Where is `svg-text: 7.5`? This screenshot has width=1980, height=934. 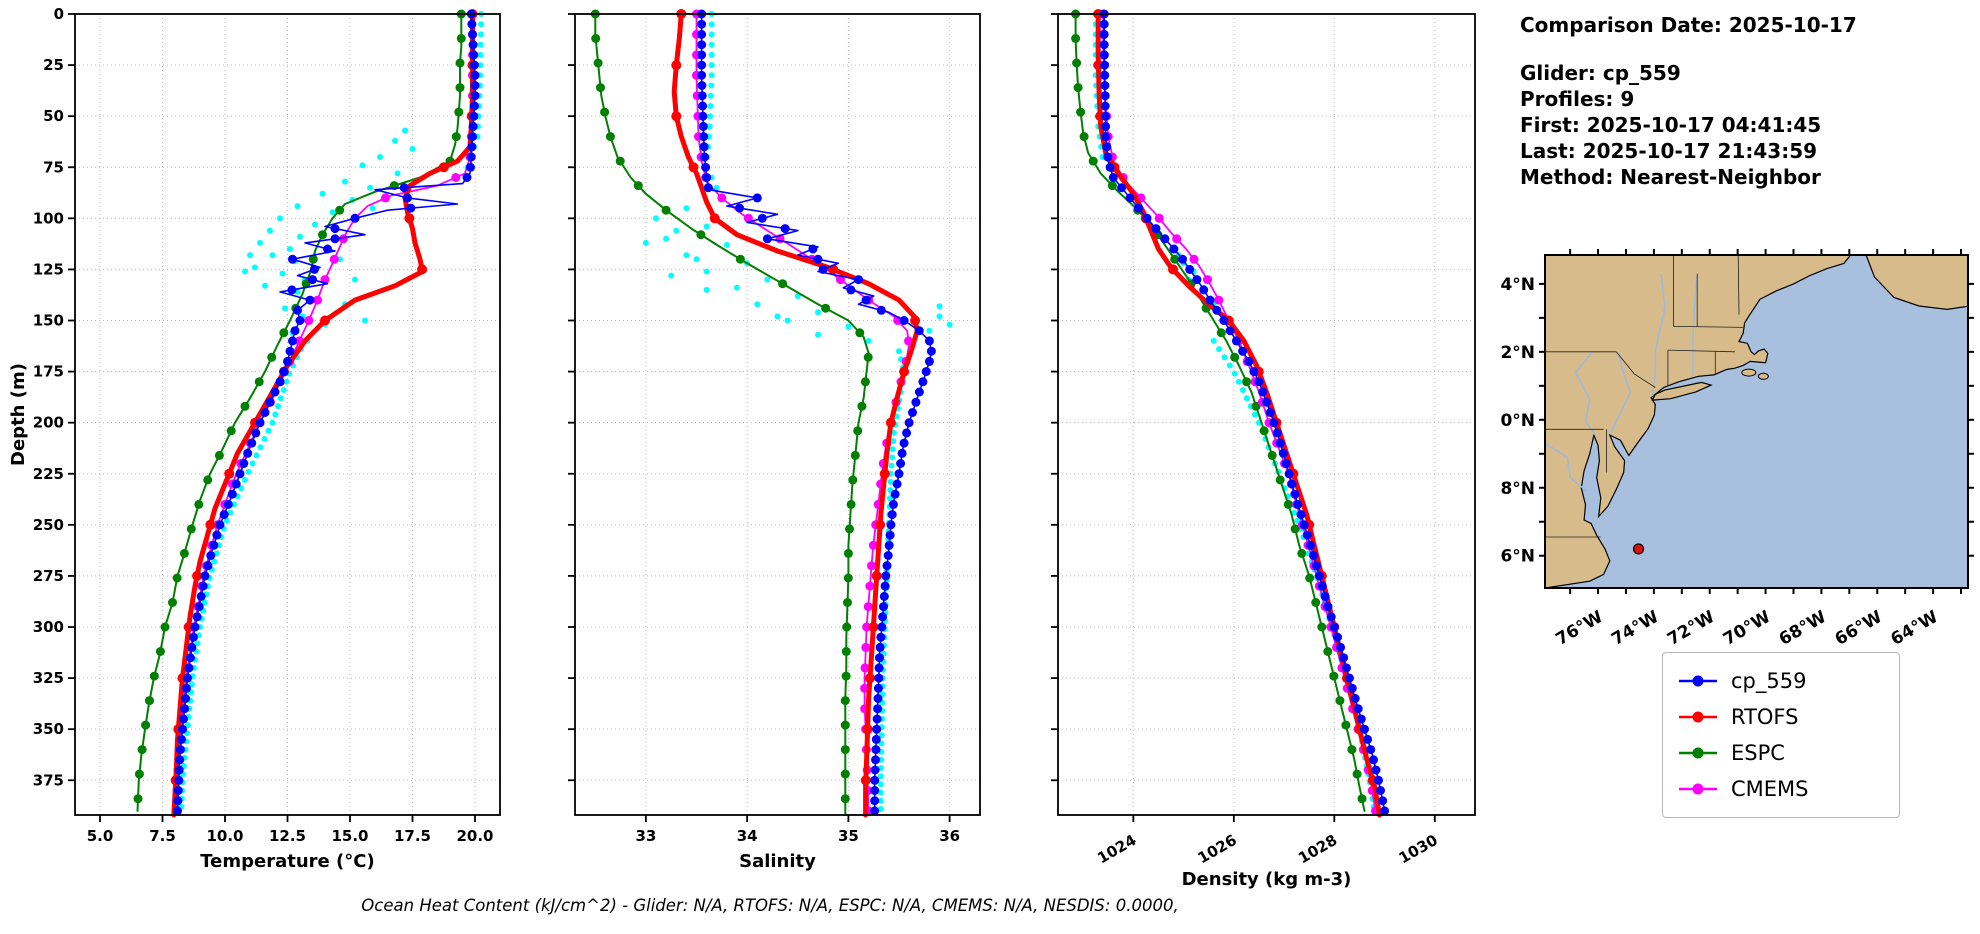 svg-text: 7.5 is located at coordinates (162, 836).